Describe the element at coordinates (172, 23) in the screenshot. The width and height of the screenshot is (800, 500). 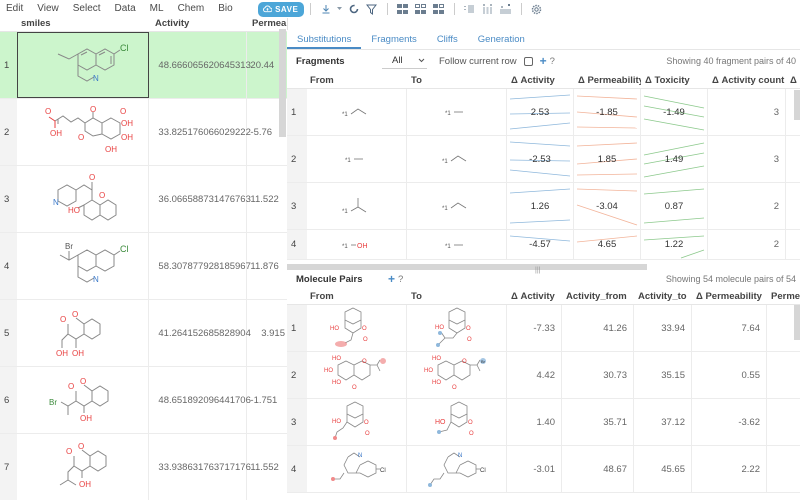
I see `col-header-activity: Activity` at that location.